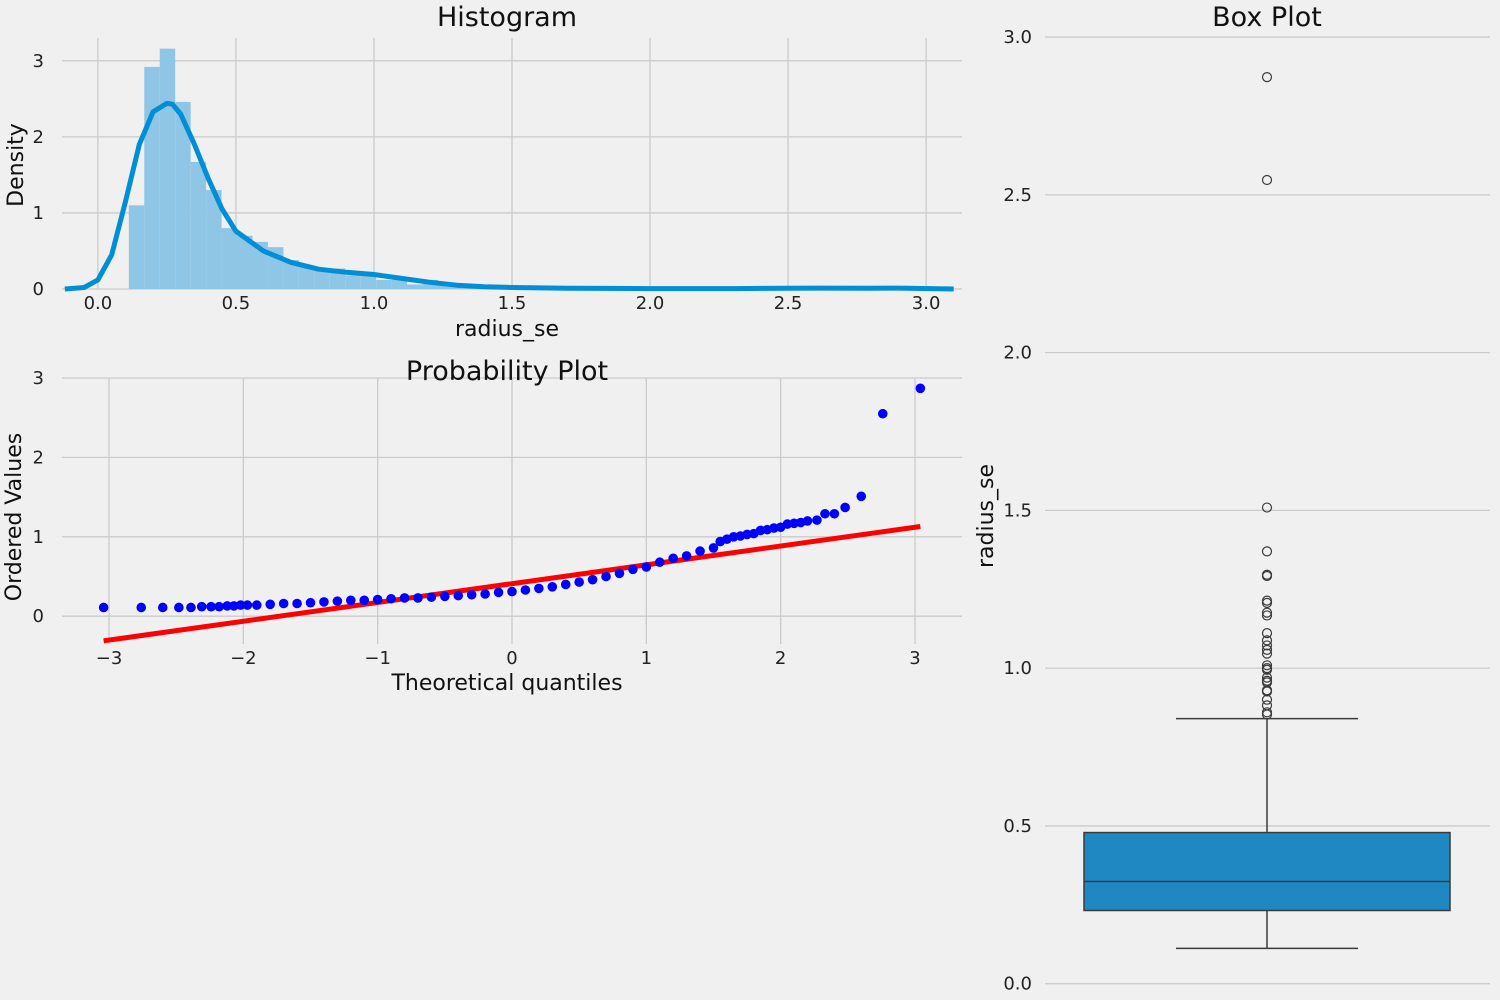  I want to click on histogram-title: Histogram, so click(507, 17).